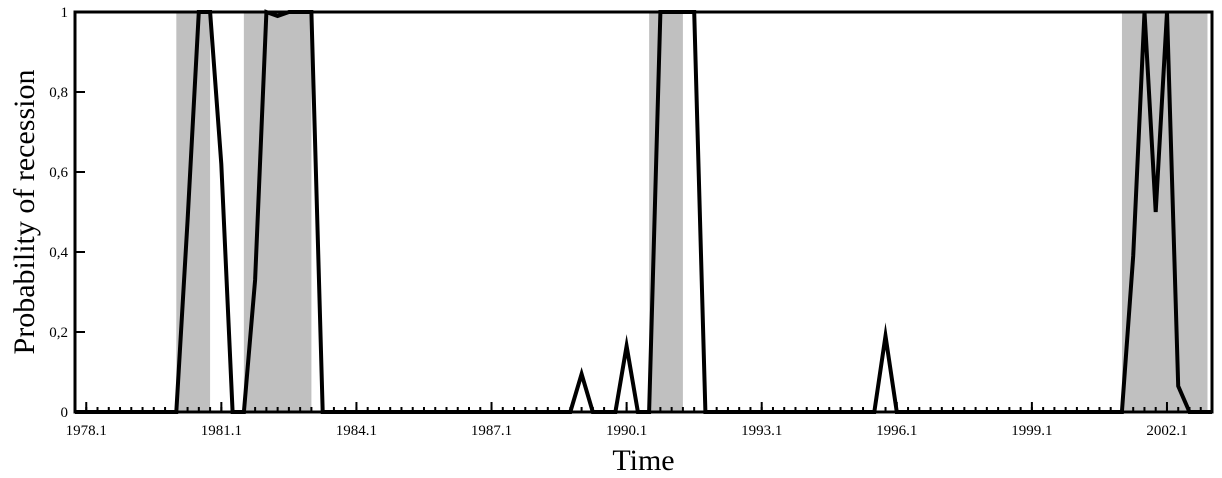 The width and height of the screenshot is (1222, 478). I want to click on x-tick-label: 1984.1, so click(356, 431).